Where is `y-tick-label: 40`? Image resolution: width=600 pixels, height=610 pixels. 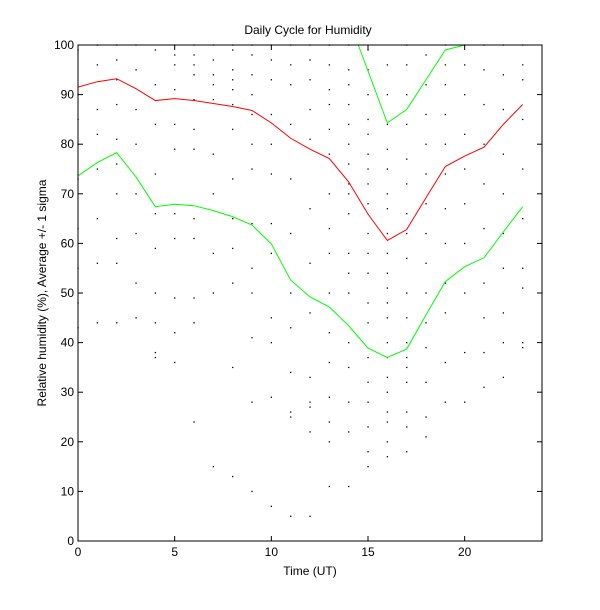 y-tick-label: 40 is located at coordinates (68, 343).